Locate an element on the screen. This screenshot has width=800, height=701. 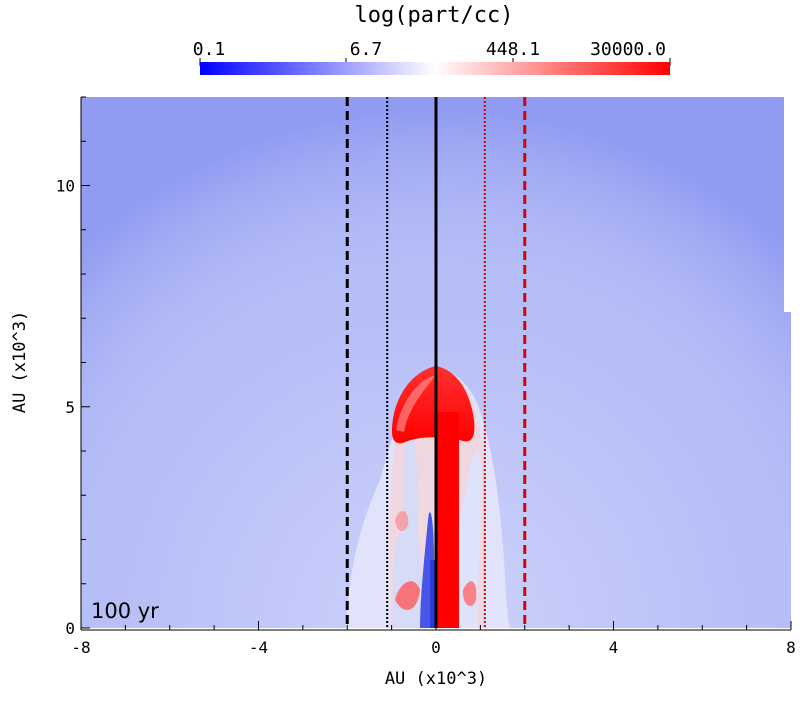
y-axis-label: AU (x10^3) is located at coordinates (20, 362).